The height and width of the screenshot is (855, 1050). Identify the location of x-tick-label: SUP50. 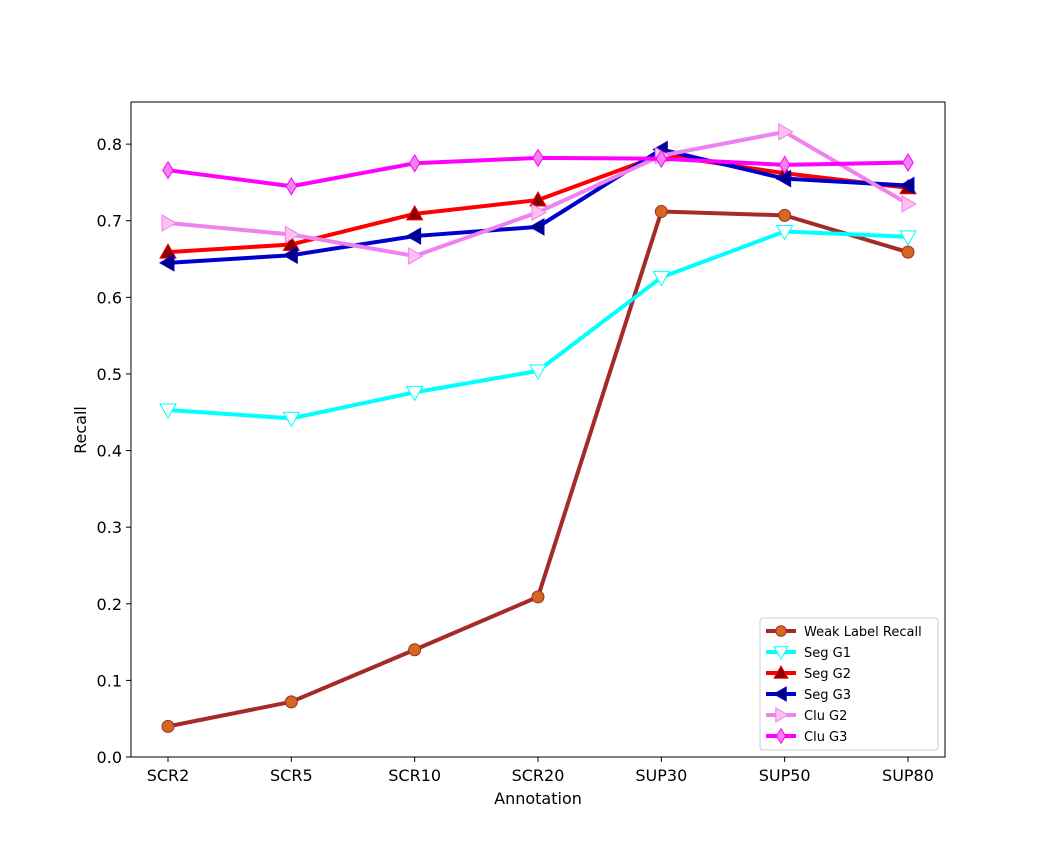
(785, 775).